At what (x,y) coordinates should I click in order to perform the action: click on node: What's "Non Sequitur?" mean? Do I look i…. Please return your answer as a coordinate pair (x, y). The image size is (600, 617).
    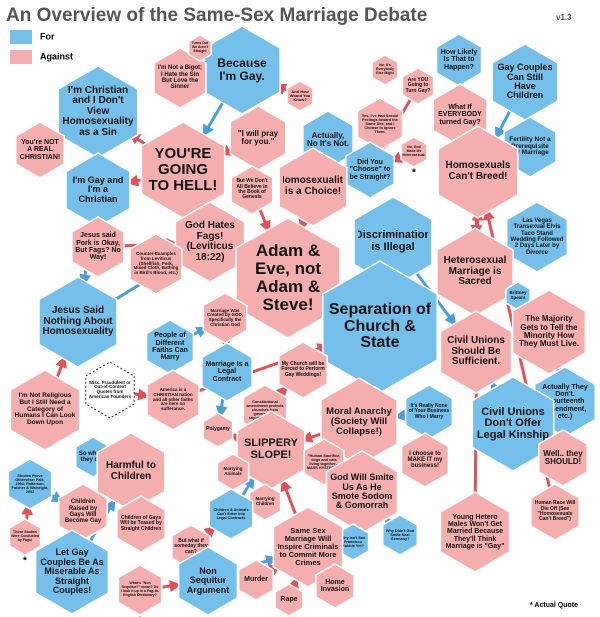
    Looking at the image, I should click on (140, 590).